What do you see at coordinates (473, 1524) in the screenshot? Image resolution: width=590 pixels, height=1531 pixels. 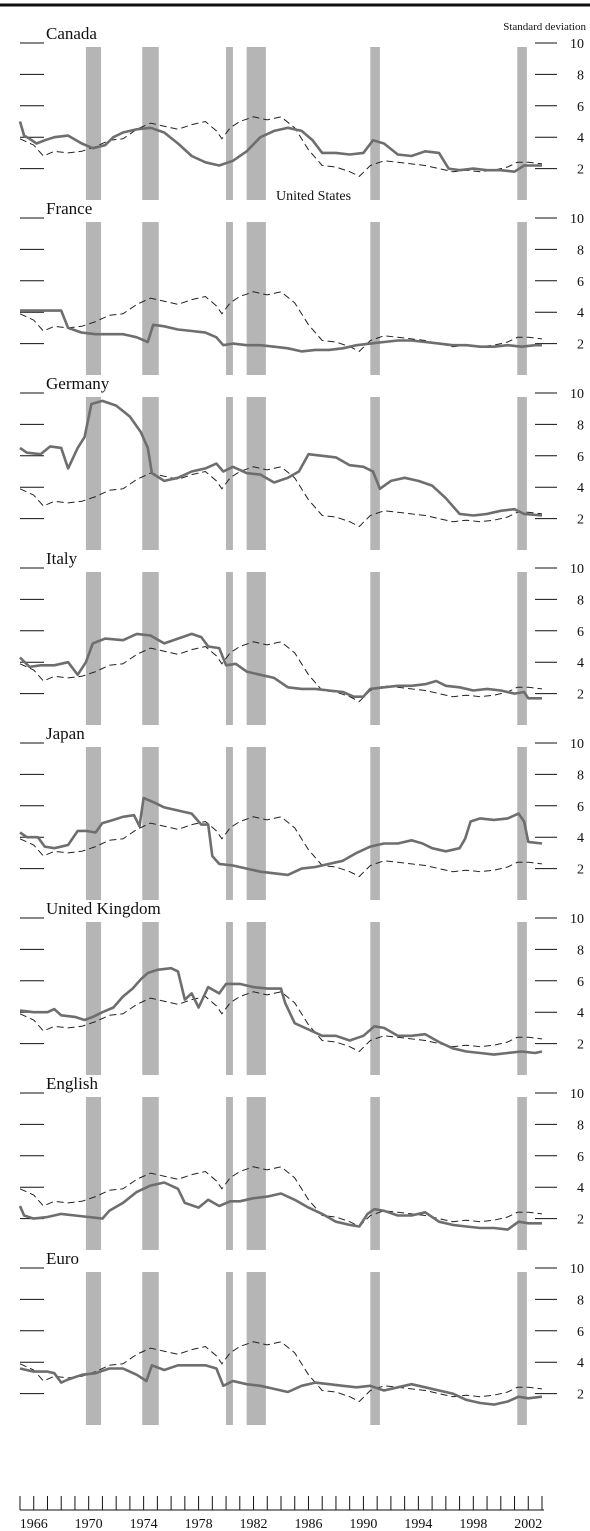 I see `x-tick-label: 1998` at bounding box center [473, 1524].